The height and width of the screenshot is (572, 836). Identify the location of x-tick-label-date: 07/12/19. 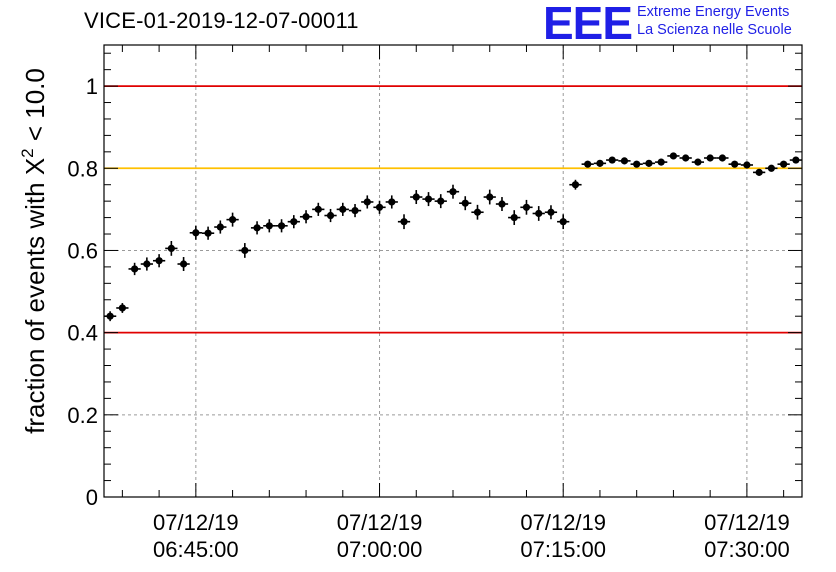
(380, 522).